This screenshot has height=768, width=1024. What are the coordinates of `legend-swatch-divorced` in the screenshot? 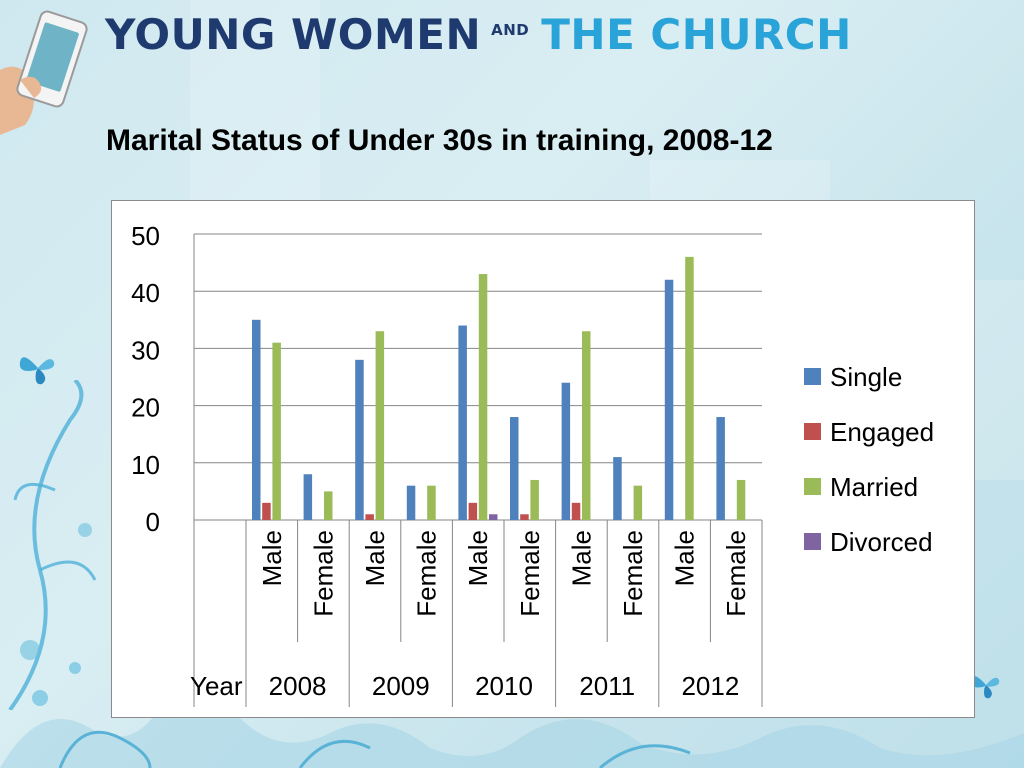 It's located at (812, 541).